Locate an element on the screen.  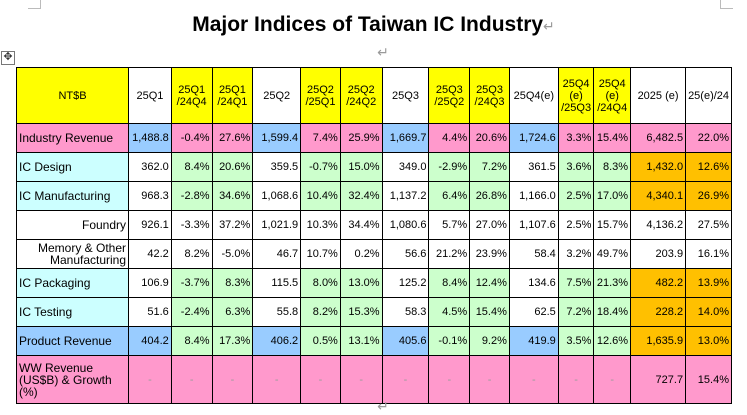
cell: 0.5% is located at coordinates (320, 341).